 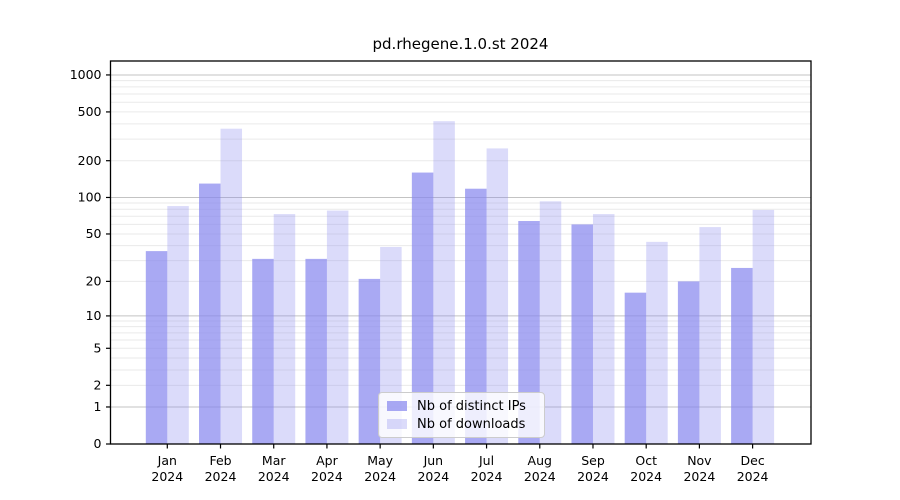 I want to click on legend-swatch-ips-icon, so click(x=397, y=406).